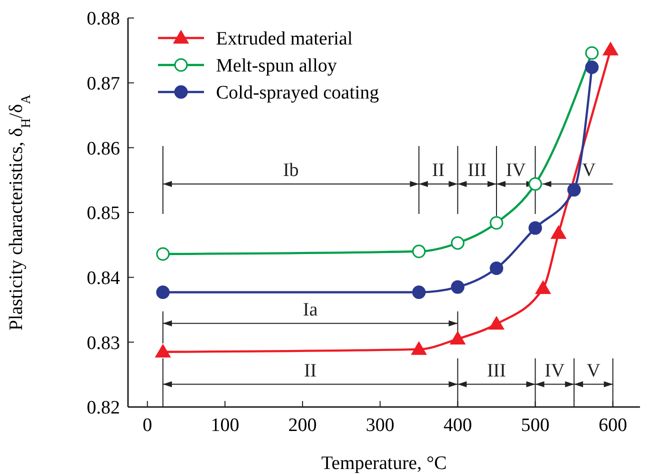  What do you see at coordinates (613, 425) in the screenshot?
I see `x-tick-label: 600` at bounding box center [613, 425].